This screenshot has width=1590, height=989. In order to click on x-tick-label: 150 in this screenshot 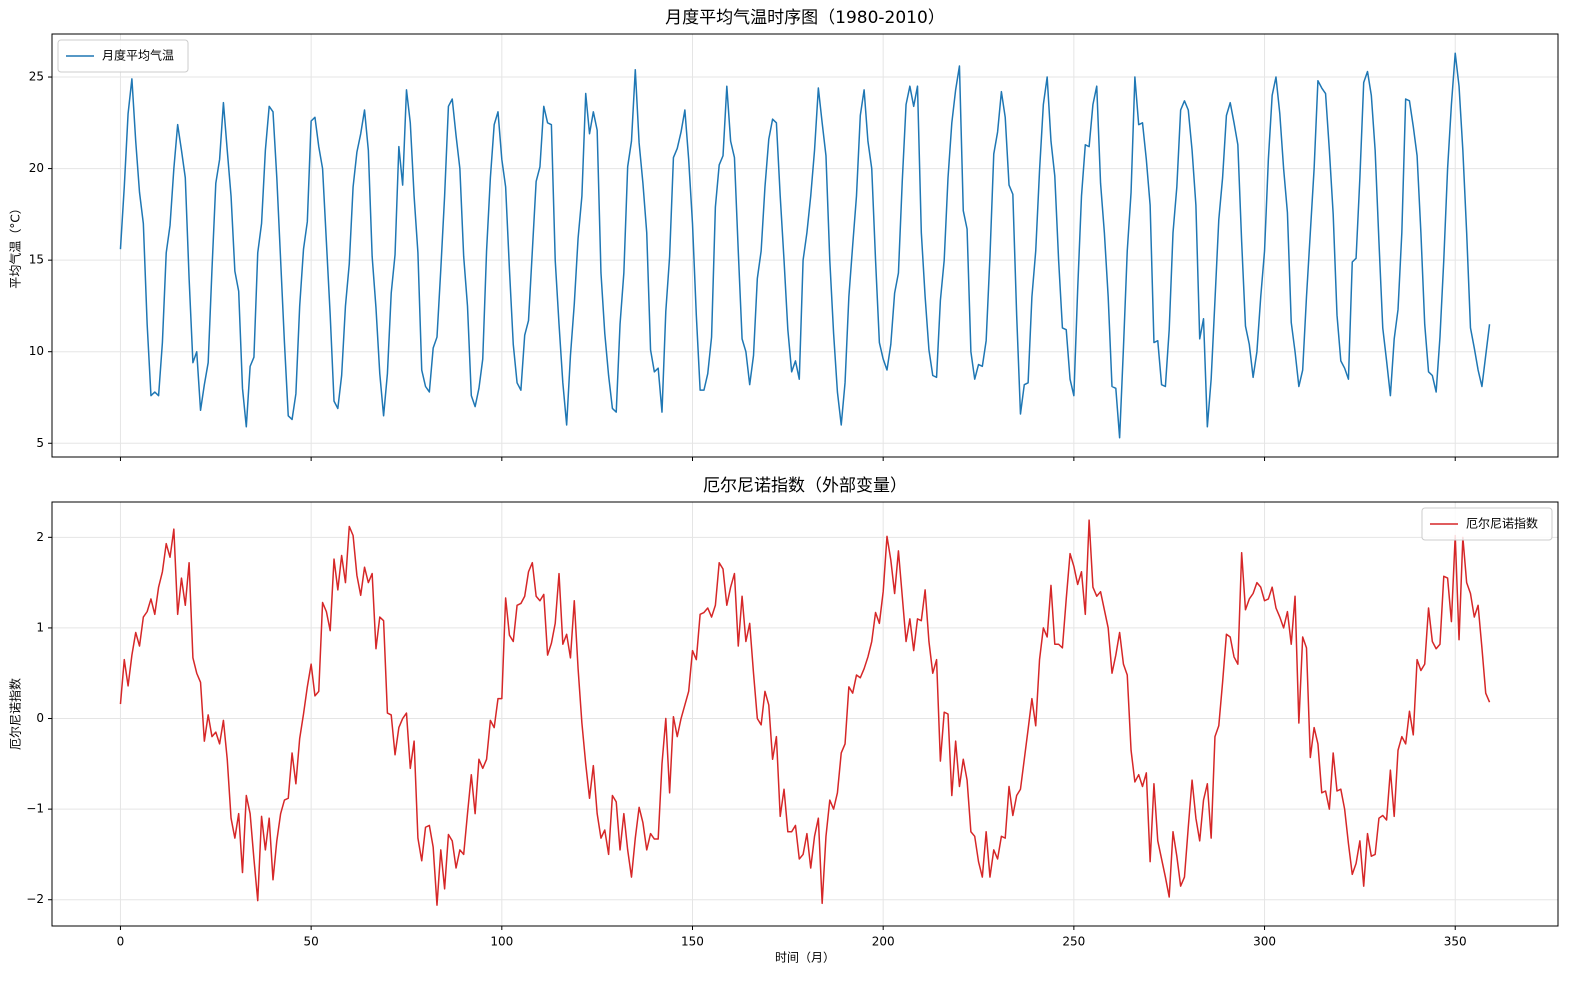, I will do `click(692, 942)`.